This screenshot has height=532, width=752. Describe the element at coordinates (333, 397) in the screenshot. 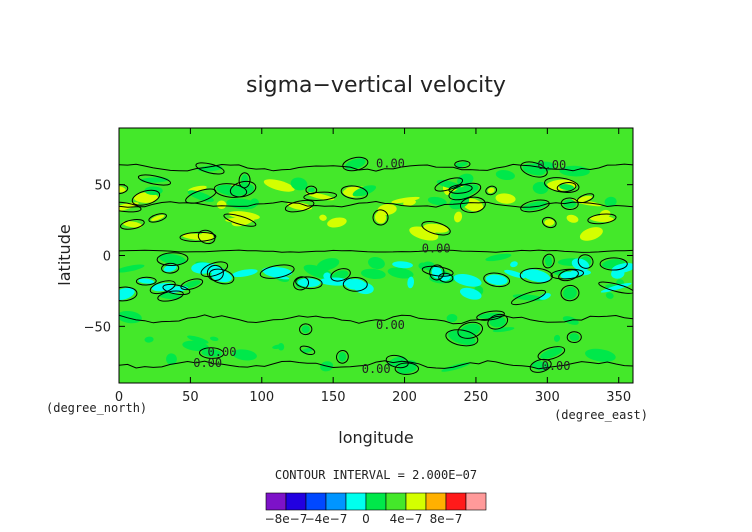

I see `x-tick-label: 150` at that location.